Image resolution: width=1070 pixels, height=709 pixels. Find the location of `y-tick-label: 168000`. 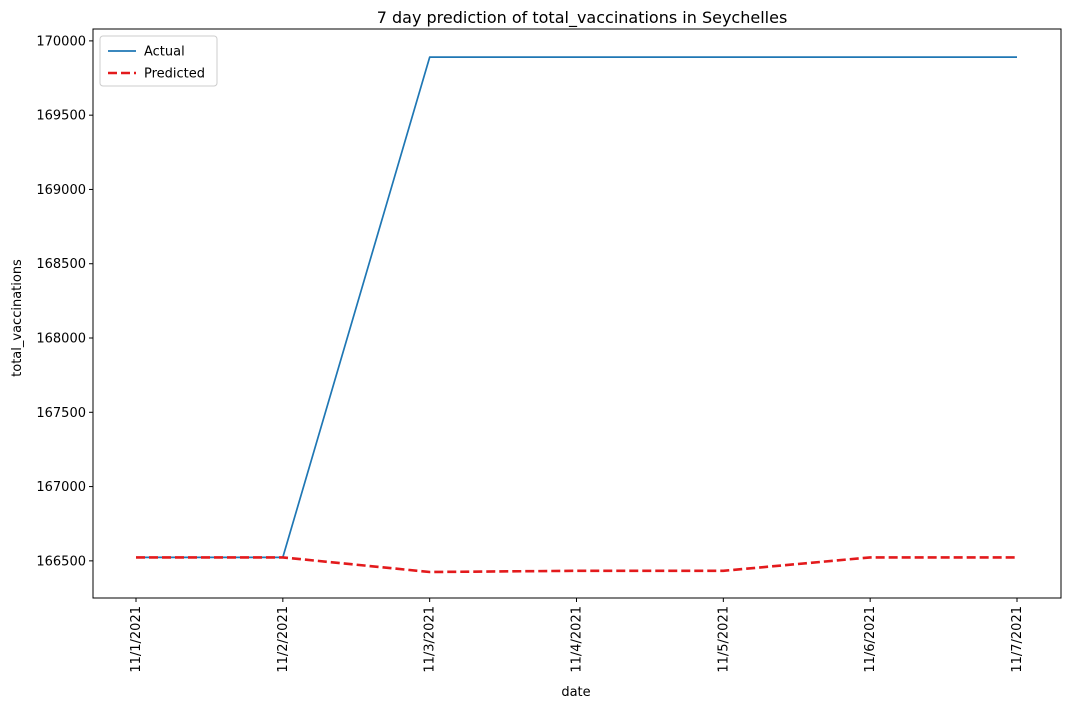

y-tick-label: 168000 is located at coordinates (61, 339).